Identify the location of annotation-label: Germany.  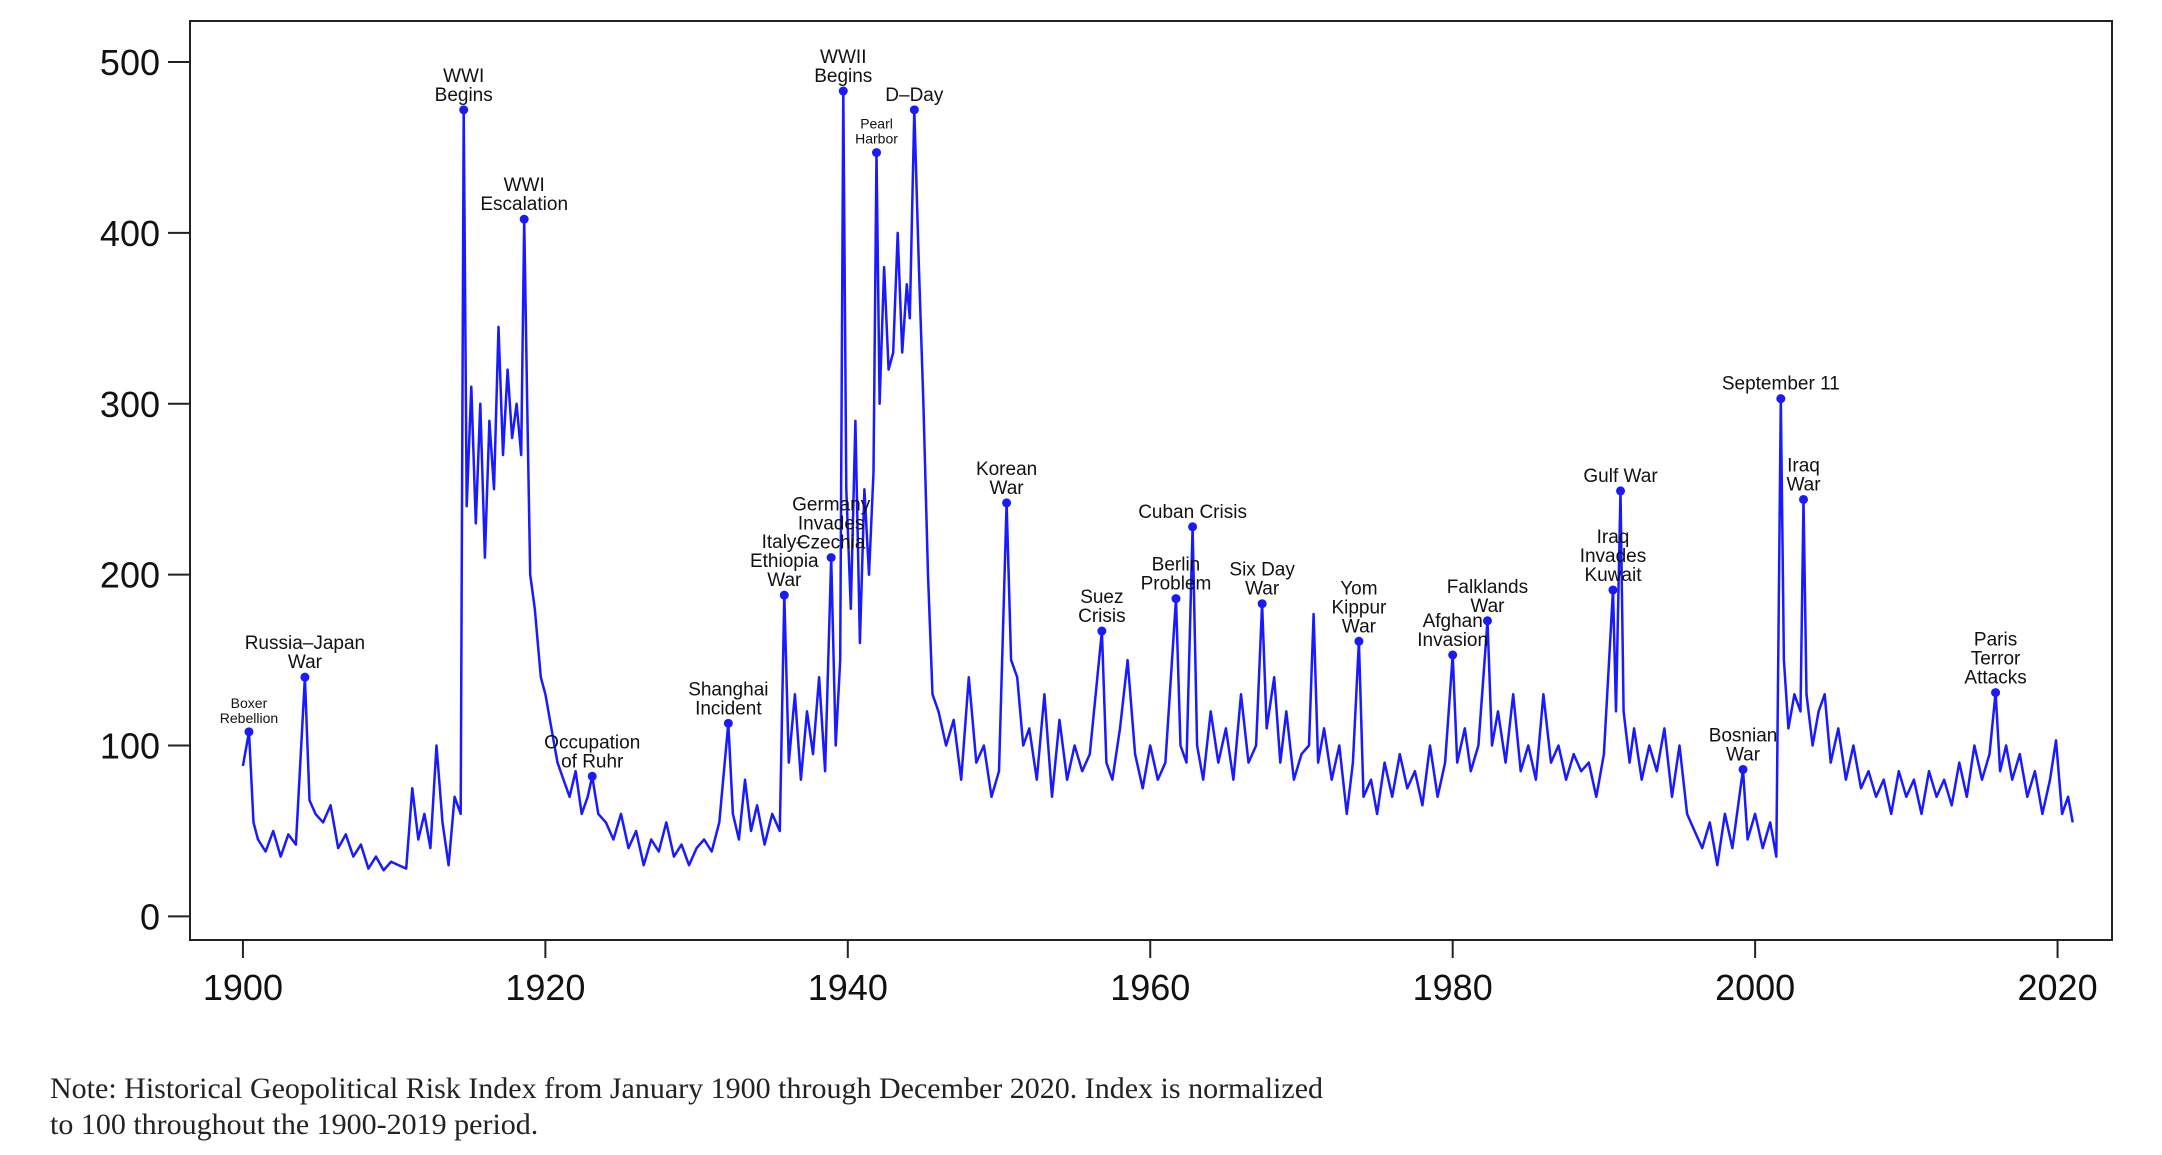
(831, 505).